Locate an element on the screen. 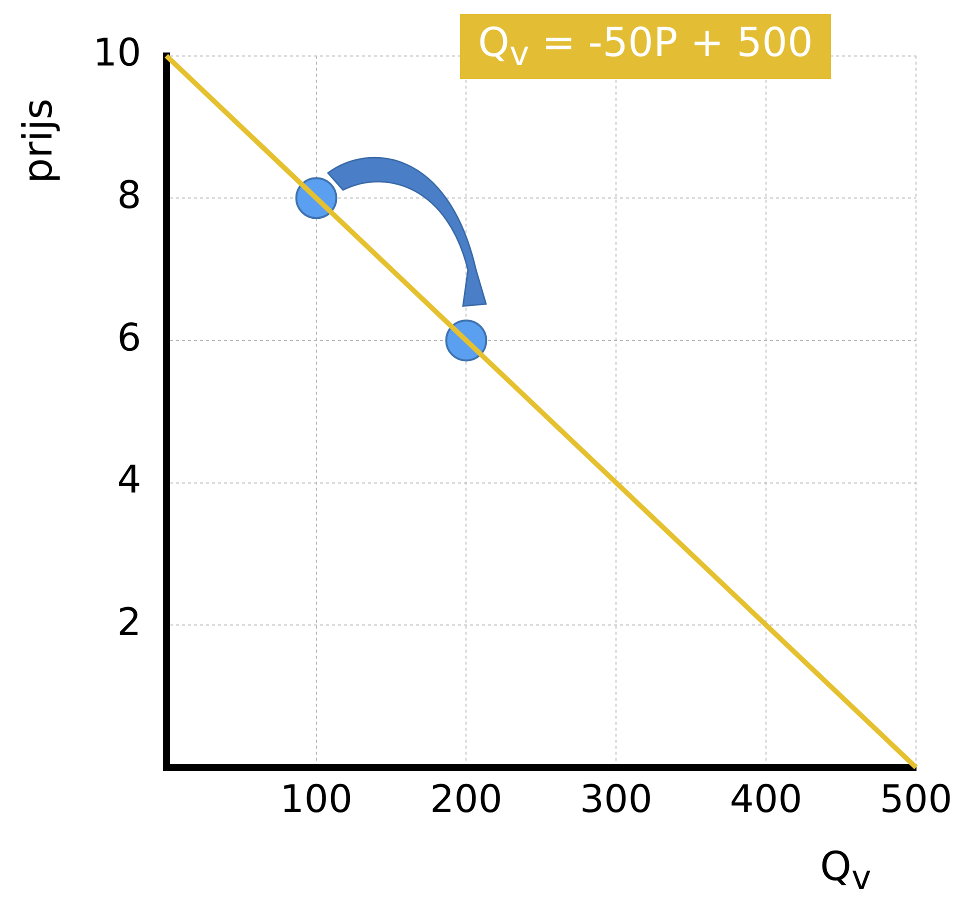 The height and width of the screenshot is (899, 963). y-tick-label: 6 is located at coordinates (129, 337).